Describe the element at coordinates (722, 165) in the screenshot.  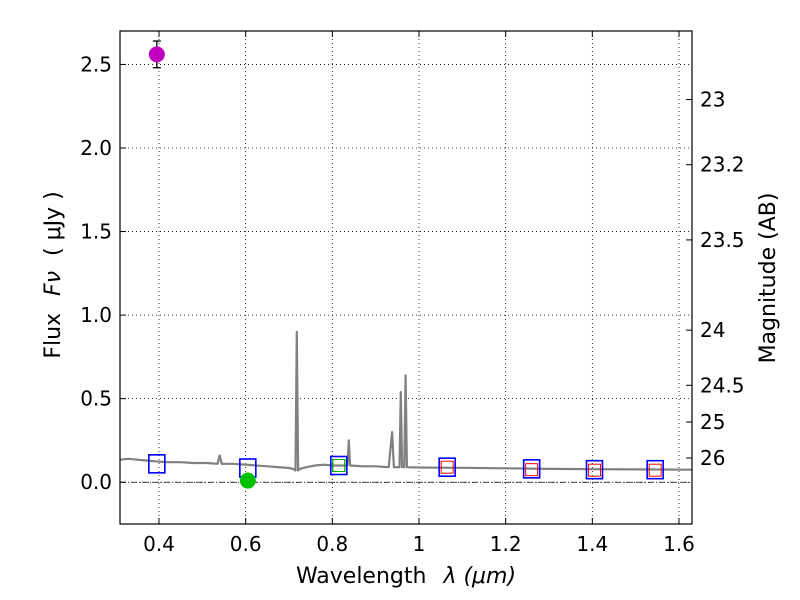
I see `magnitude-tick-label: 23.2` at that location.